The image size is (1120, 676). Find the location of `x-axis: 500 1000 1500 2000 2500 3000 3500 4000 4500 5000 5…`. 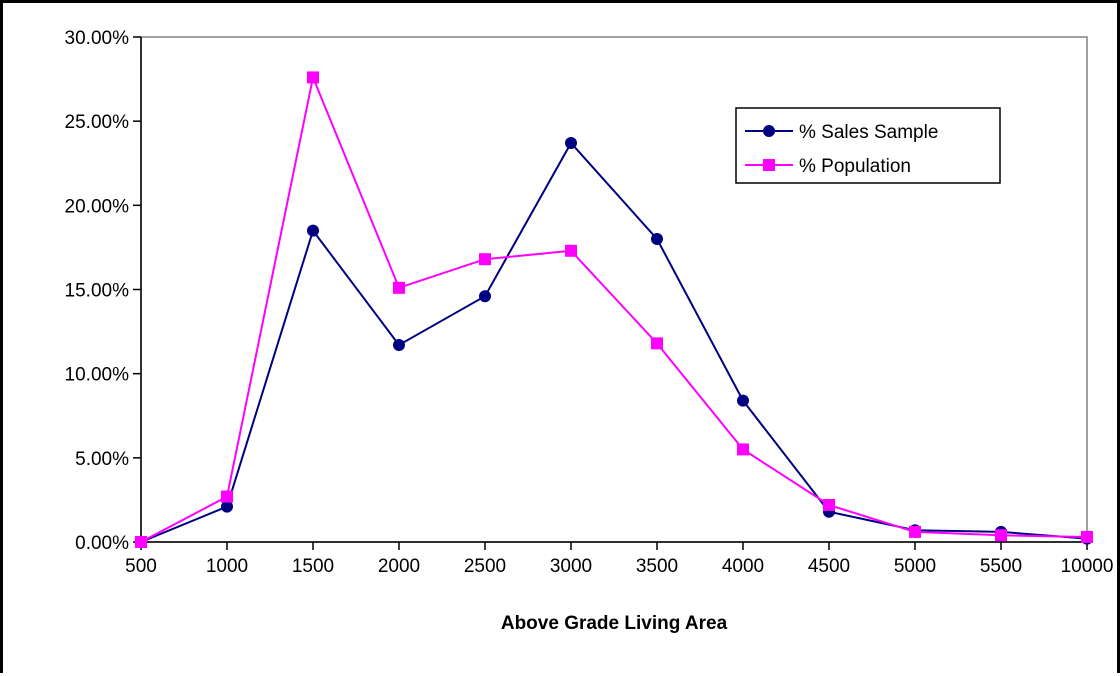

x-axis: 500 1000 1500 2000 2500 3000 3500 4000 4500 5000 5… is located at coordinates (619, 559).